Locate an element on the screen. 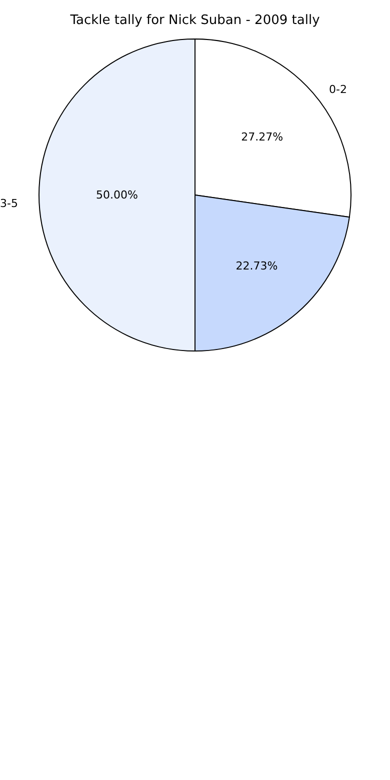 Image resolution: width=390 pixels, height=780 pixels. data-label: 50.00% is located at coordinates (117, 195).